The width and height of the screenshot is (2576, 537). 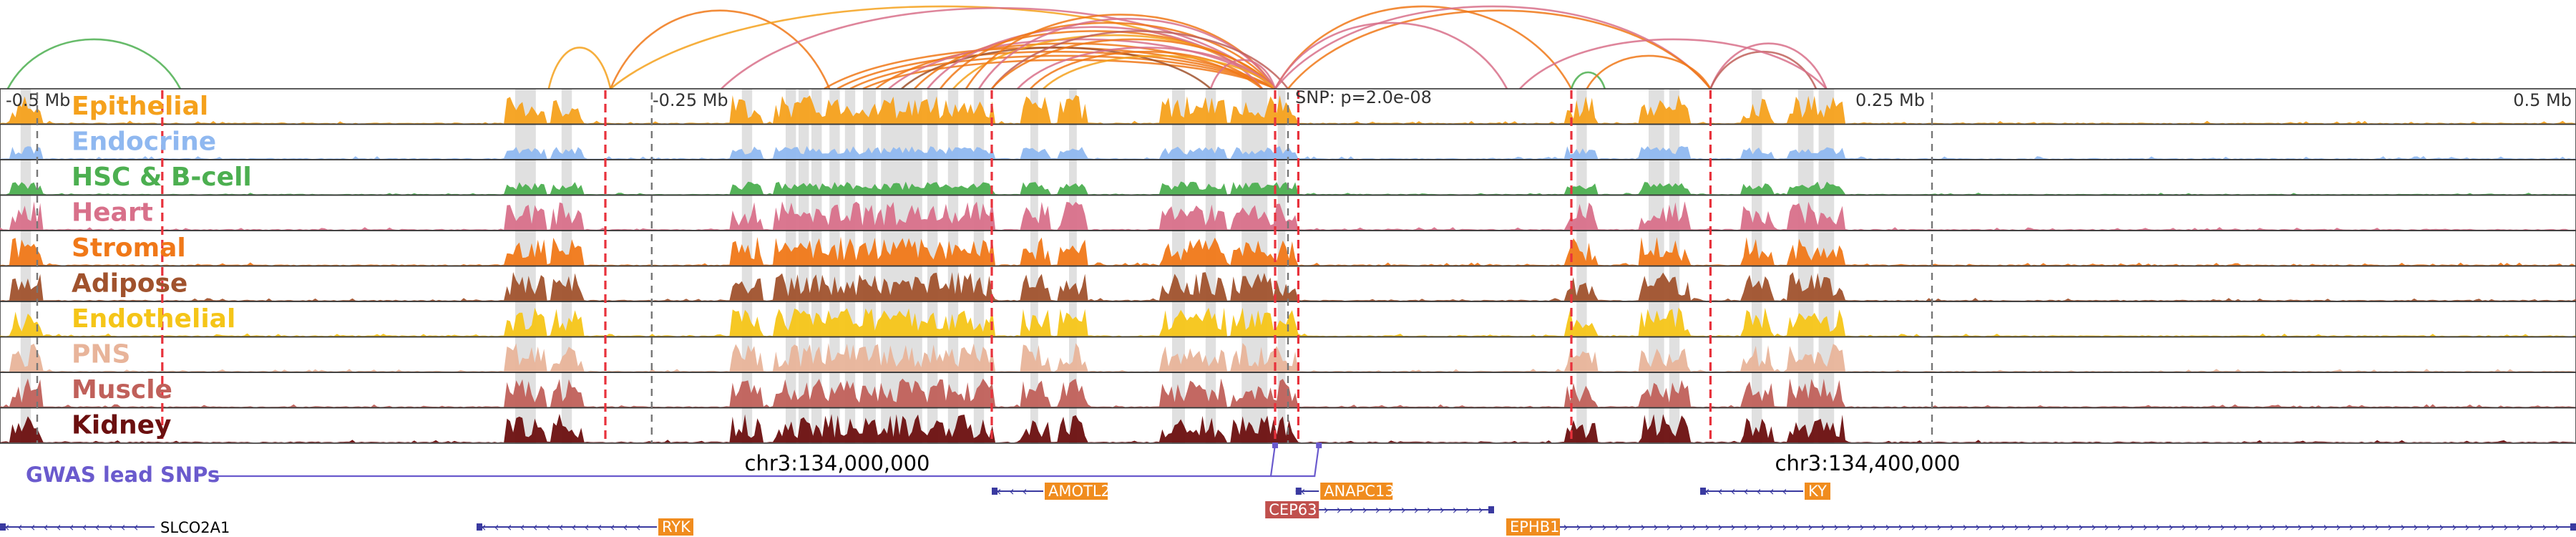 What do you see at coordinates (195, 527) in the screenshot?
I see `gene-label: SLCO2A1` at bounding box center [195, 527].